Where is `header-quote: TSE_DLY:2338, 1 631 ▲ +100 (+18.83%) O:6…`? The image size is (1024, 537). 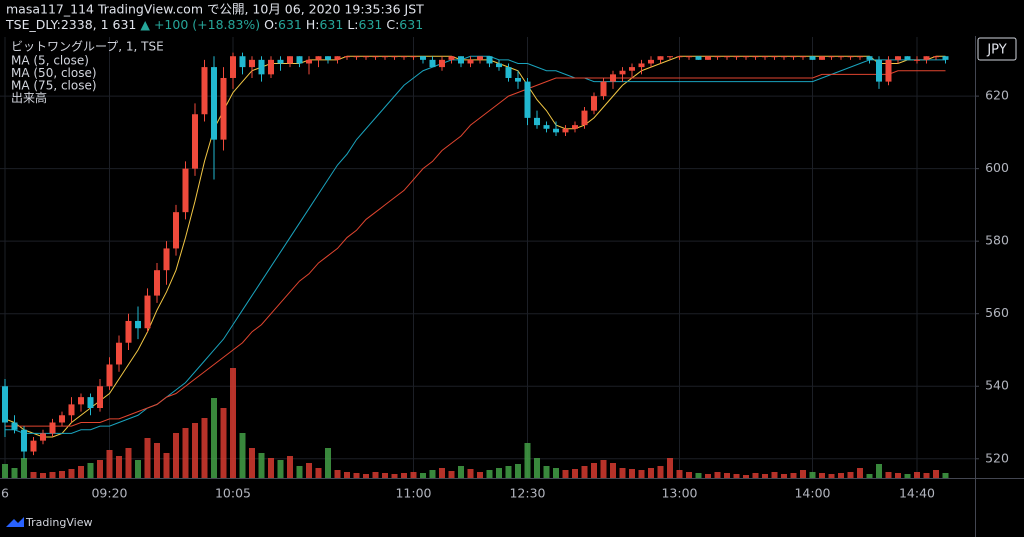 header-quote: TSE_DLY:2338, 1 631 ▲ +100 (+18.83%) O:6… is located at coordinates (214, 24).